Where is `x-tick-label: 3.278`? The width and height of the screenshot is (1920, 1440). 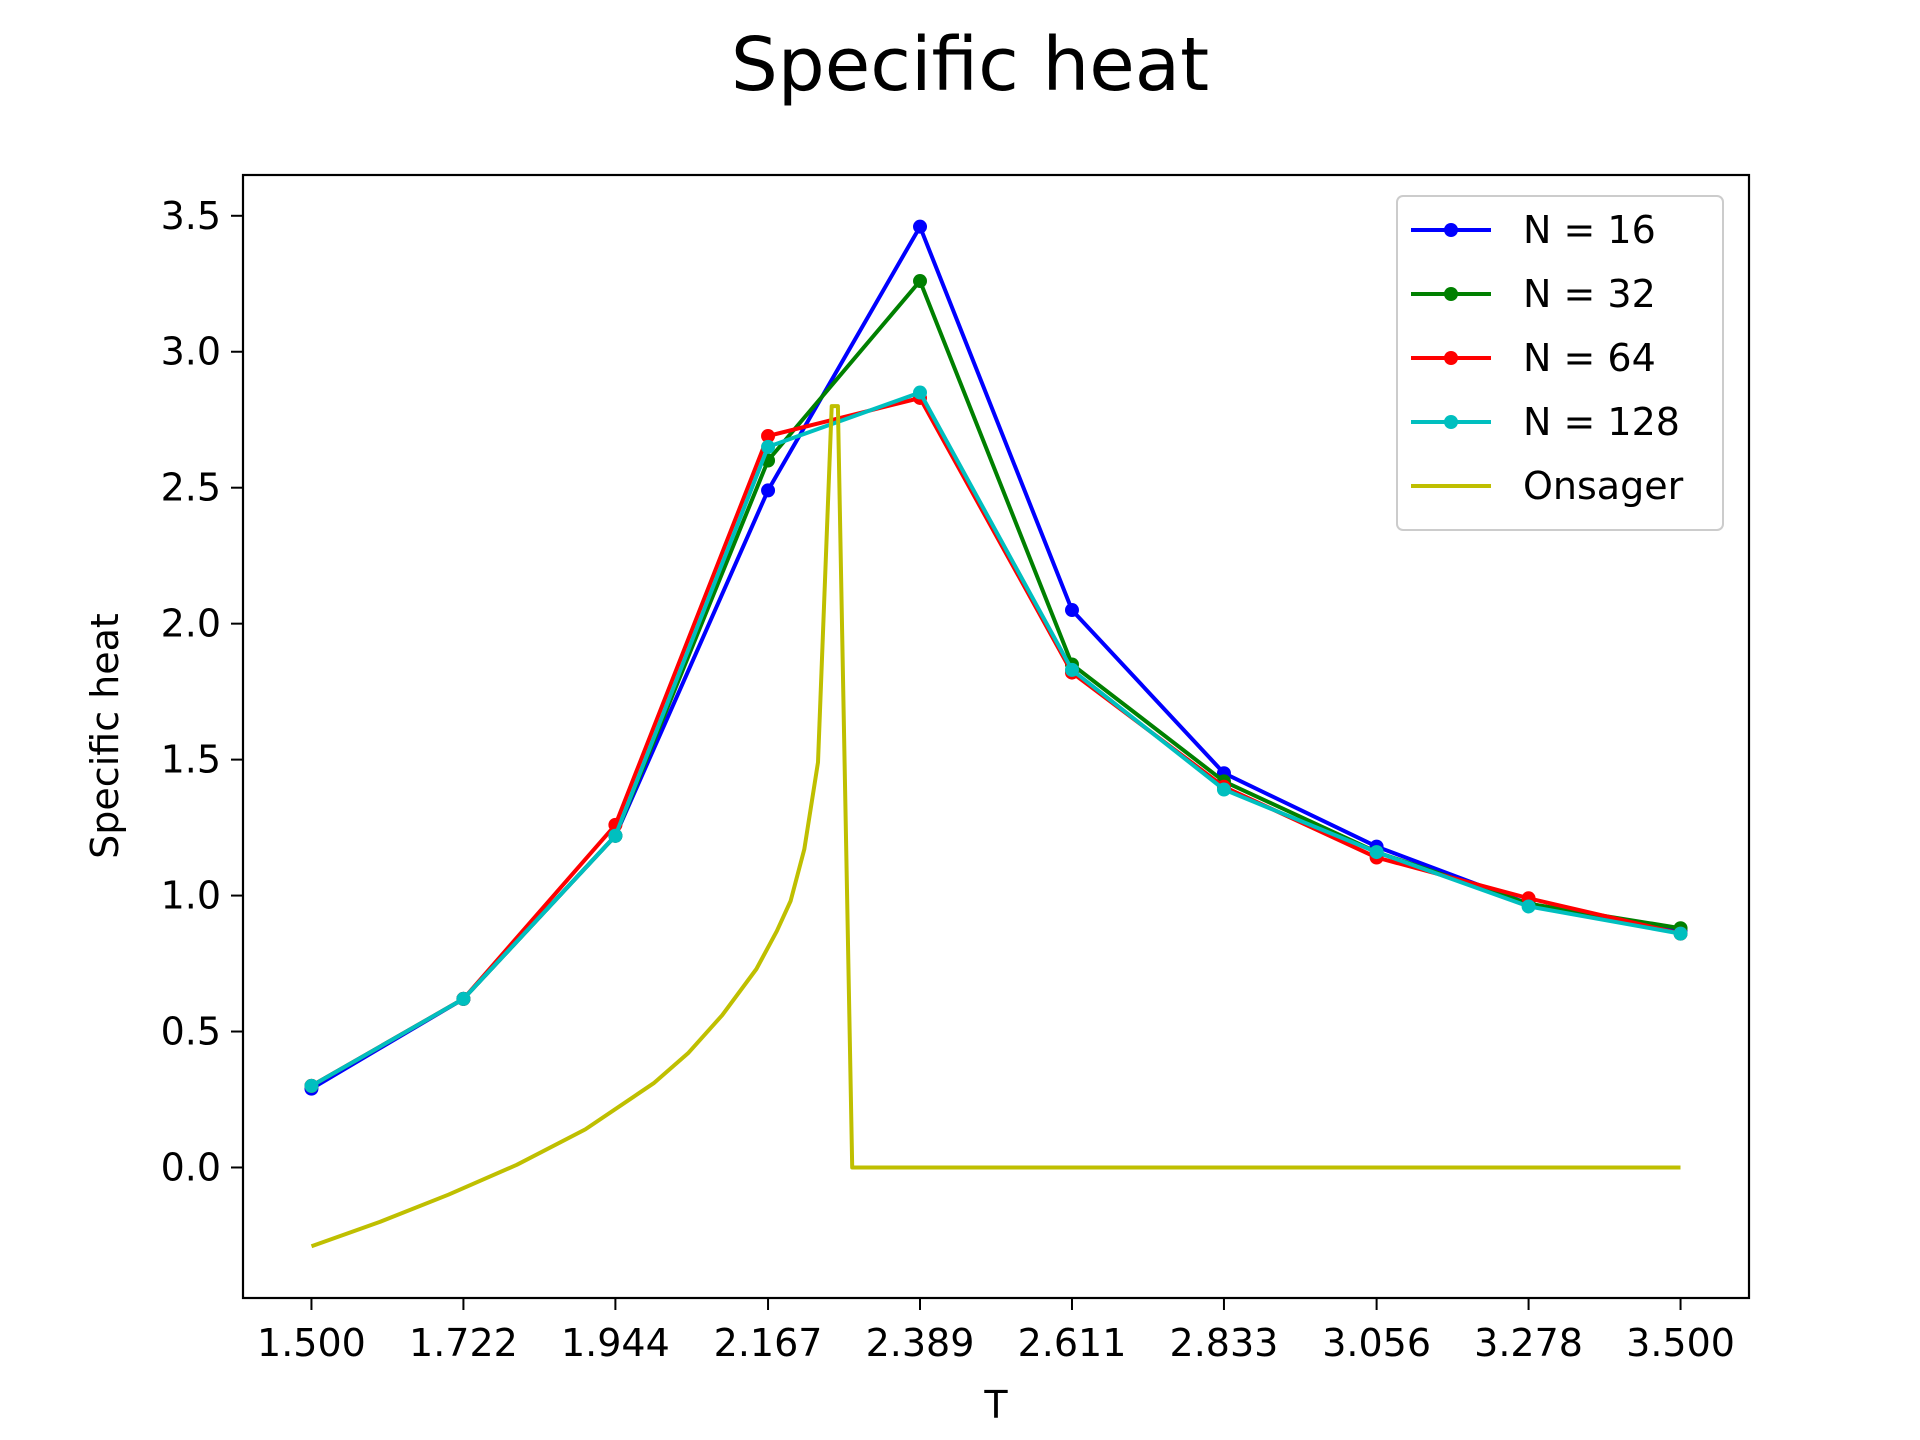 x-tick-label: 3.278 is located at coordinates (1528, 1343).